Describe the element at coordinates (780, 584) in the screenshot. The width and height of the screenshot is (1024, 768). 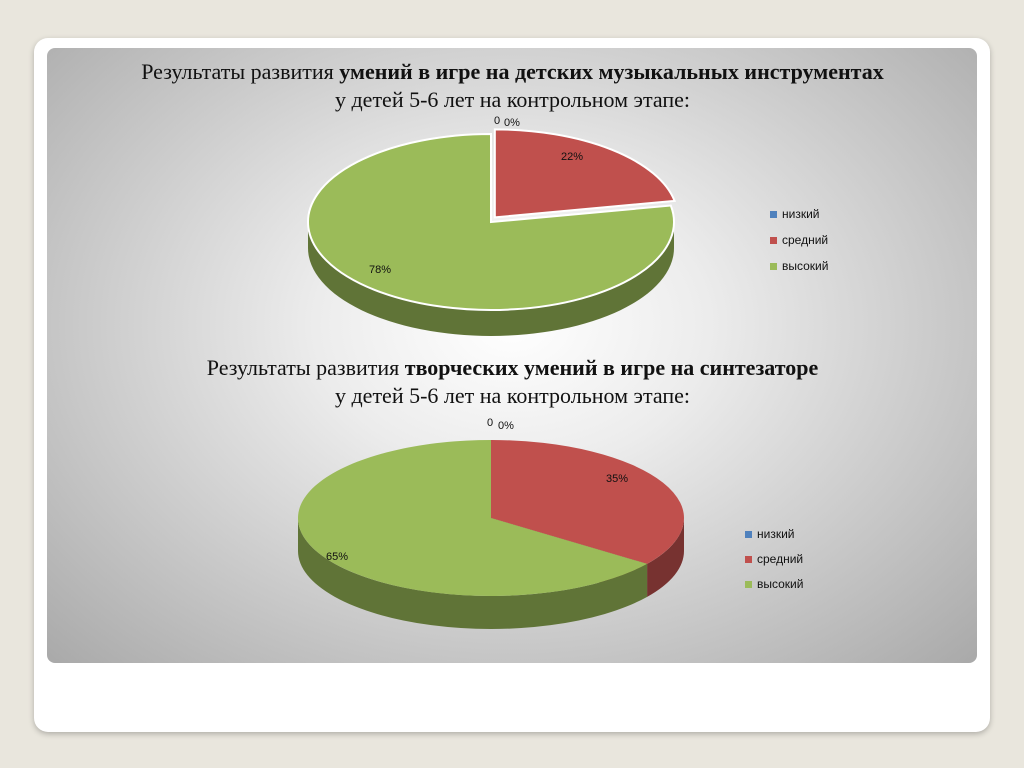
I see `pie-2-legend-label-высокий: высокий` at that location.